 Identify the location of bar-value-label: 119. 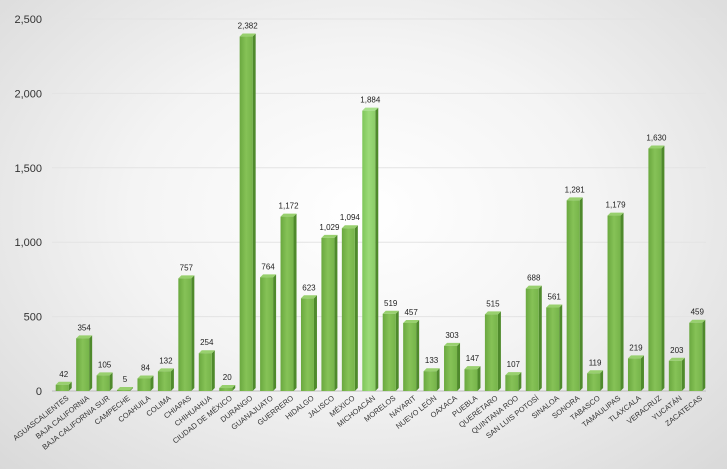
(595, 362).